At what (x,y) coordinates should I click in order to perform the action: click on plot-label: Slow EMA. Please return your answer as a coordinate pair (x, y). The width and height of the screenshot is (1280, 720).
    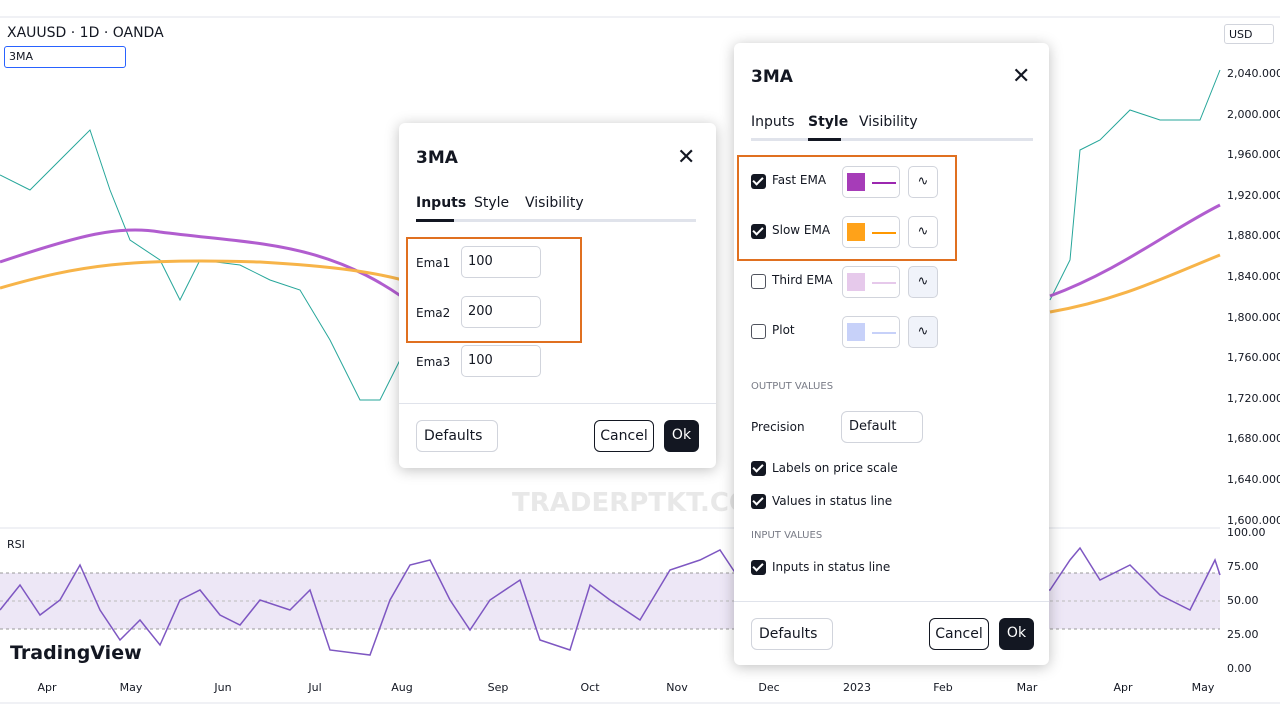
    Looking at the image, I should click on (801, 230).